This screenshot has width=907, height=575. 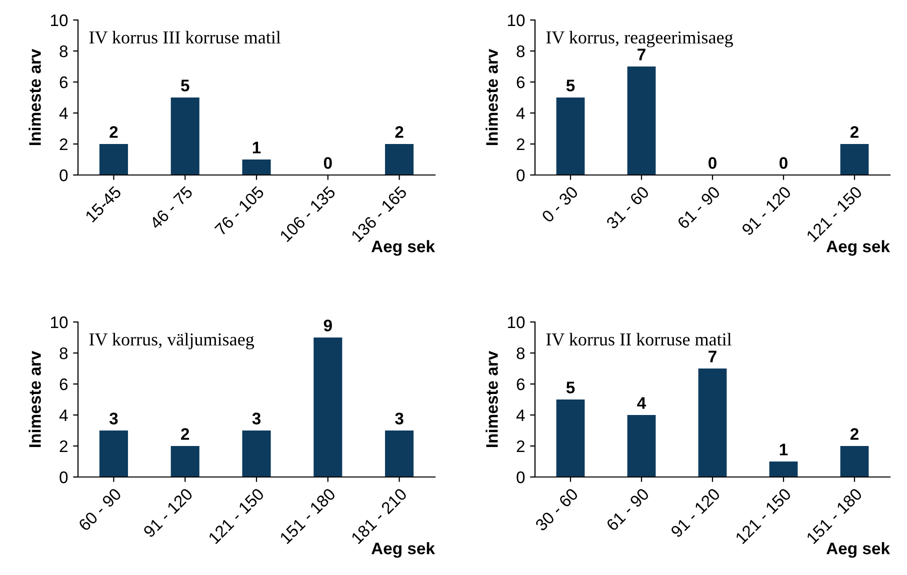 I want to click on data-label: 4, so click(x=641, y=403).